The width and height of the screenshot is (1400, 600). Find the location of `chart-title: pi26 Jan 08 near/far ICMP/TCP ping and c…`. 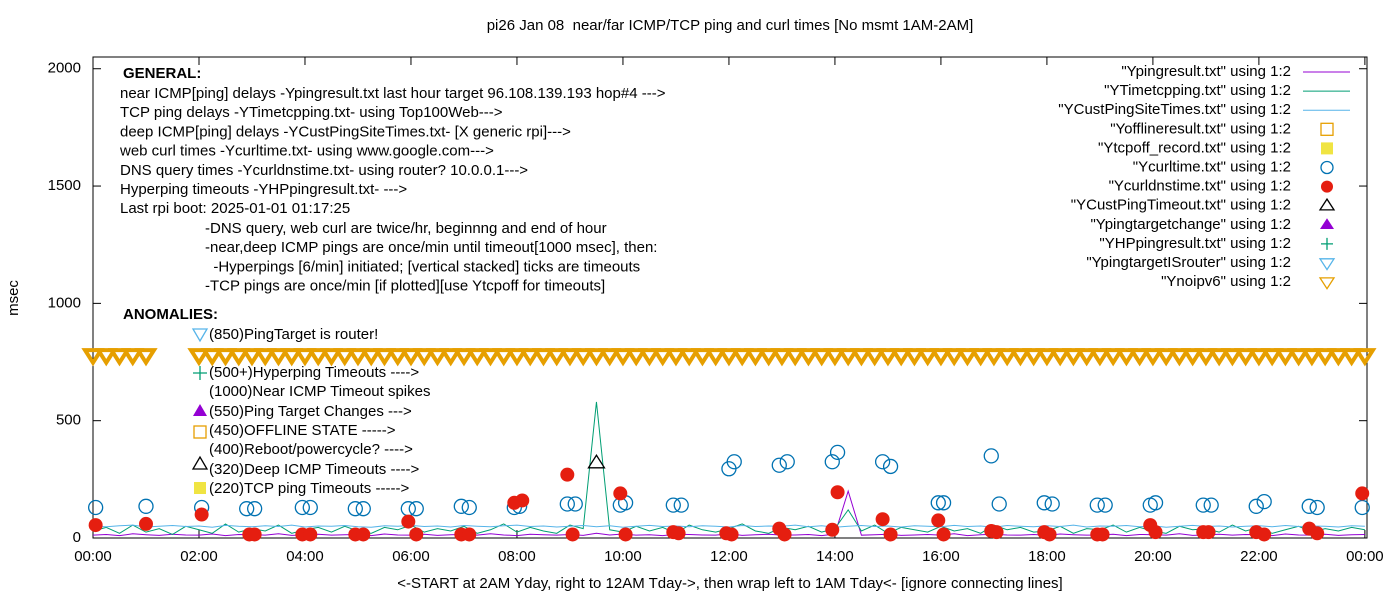

chart-title: pi26 Jan 08 near/far ICMP/TCP ping and c… is located at coordinates (730, 25).